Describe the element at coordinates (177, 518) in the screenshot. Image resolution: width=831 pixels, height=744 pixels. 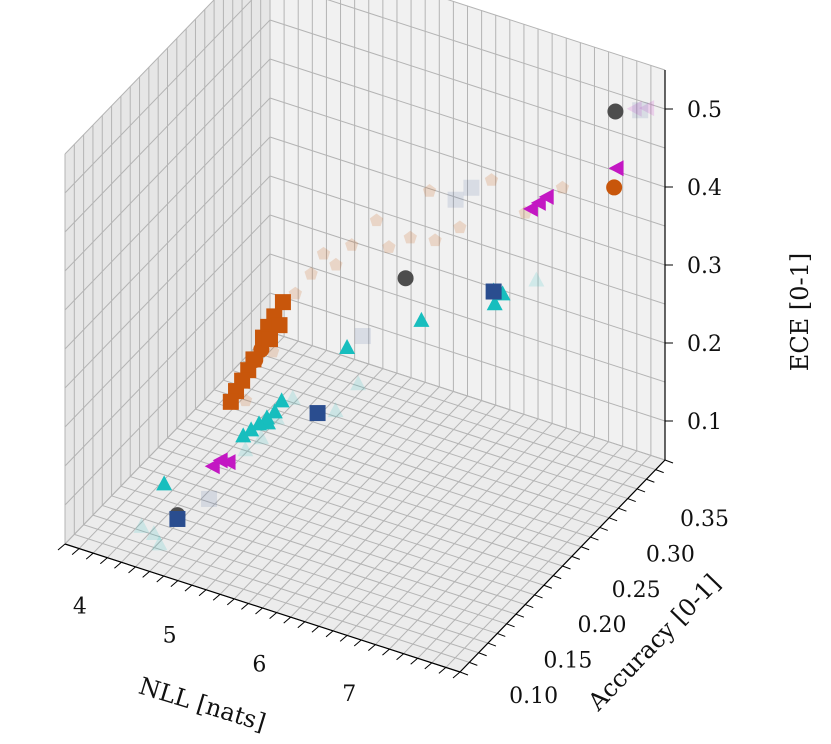
I see `navy-squares-point` at that location.